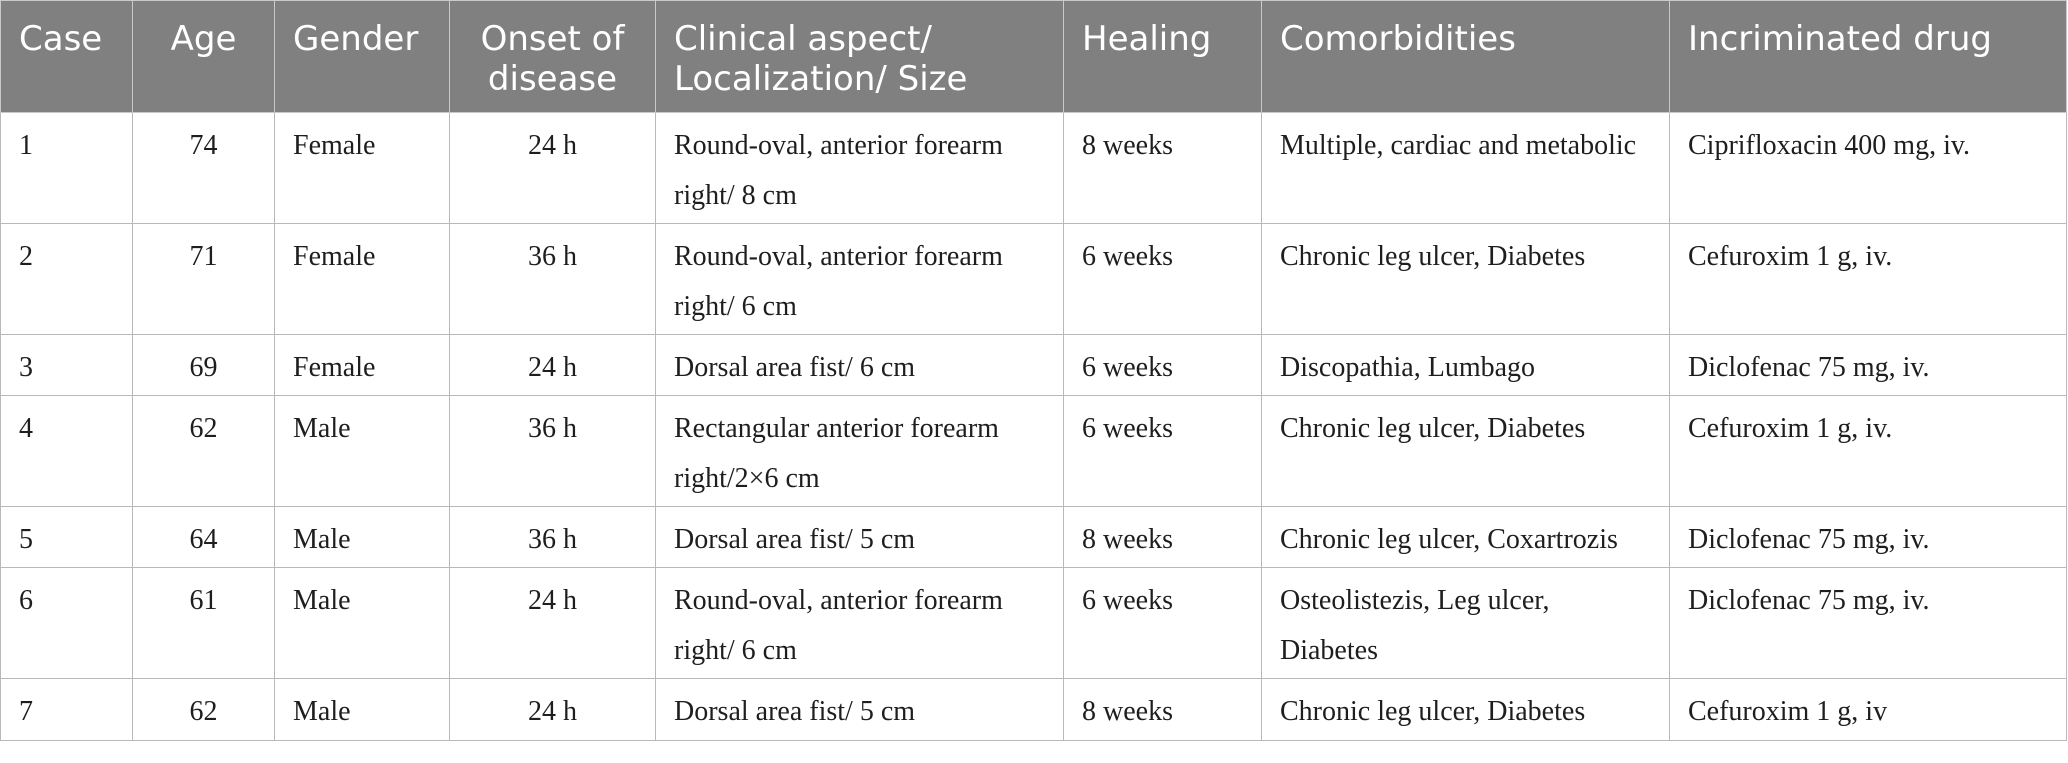 This screenshot has width=2068, height=763. I want to click on cell-case: 4, so click(66, 451).